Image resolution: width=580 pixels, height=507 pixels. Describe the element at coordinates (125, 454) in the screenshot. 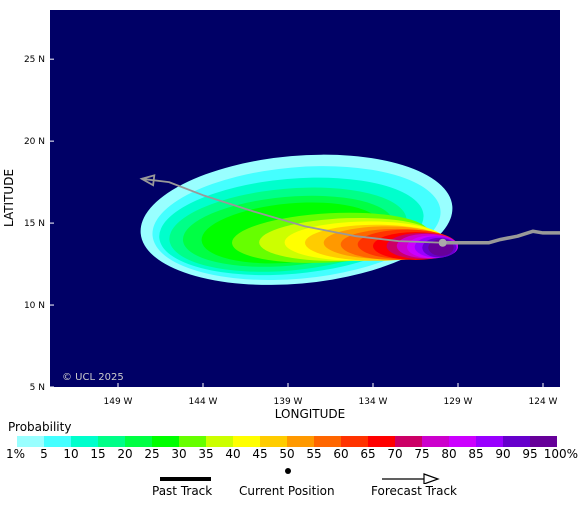

I see `legend-percent-label: 20` at that location.